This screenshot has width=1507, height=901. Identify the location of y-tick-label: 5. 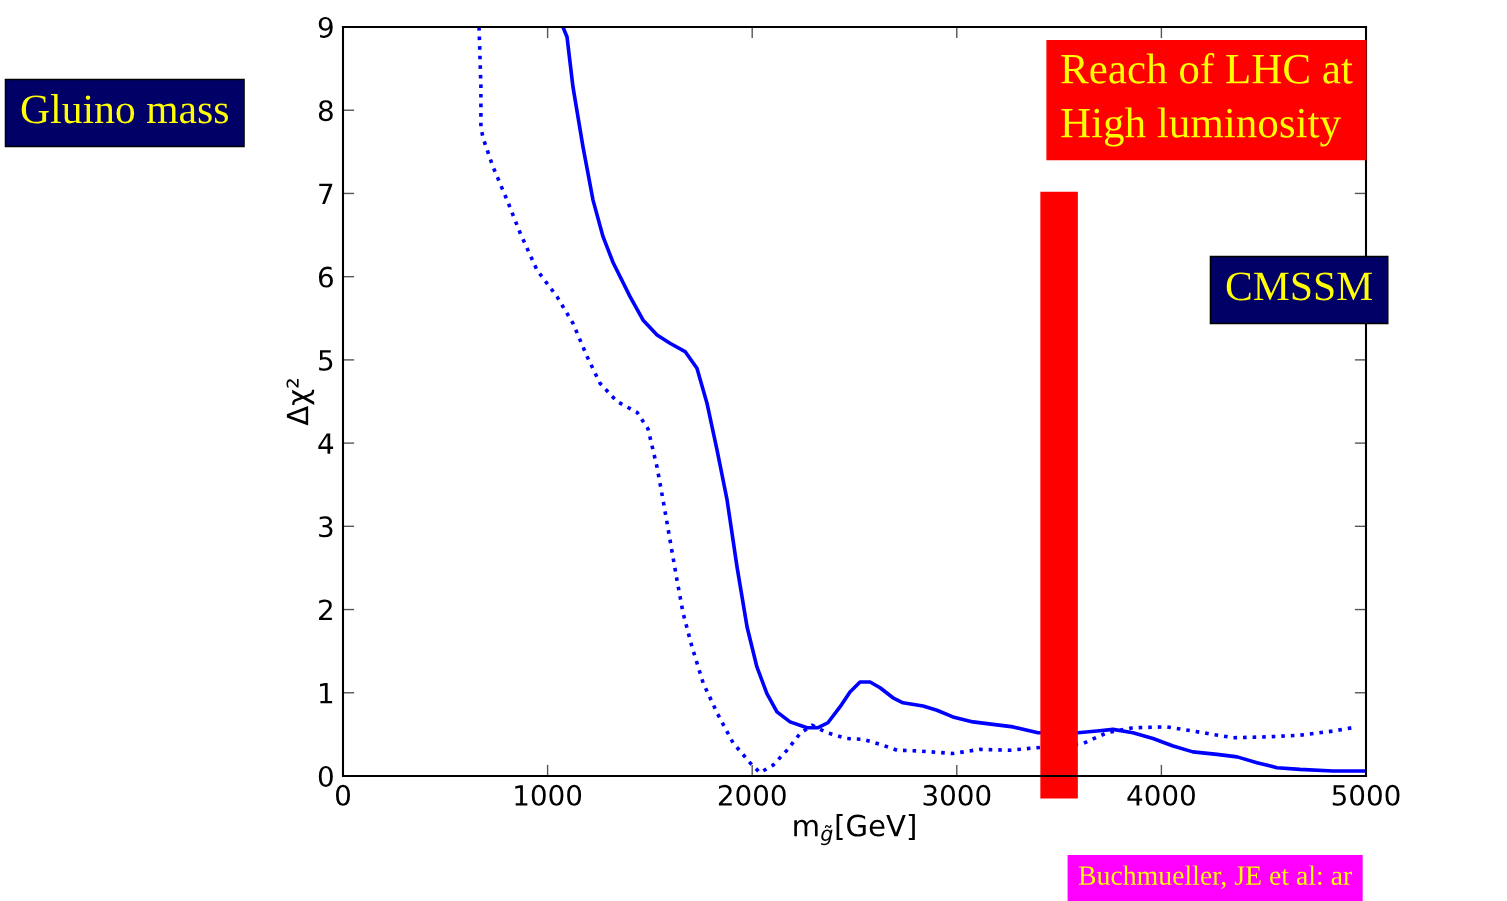
(326, 360).